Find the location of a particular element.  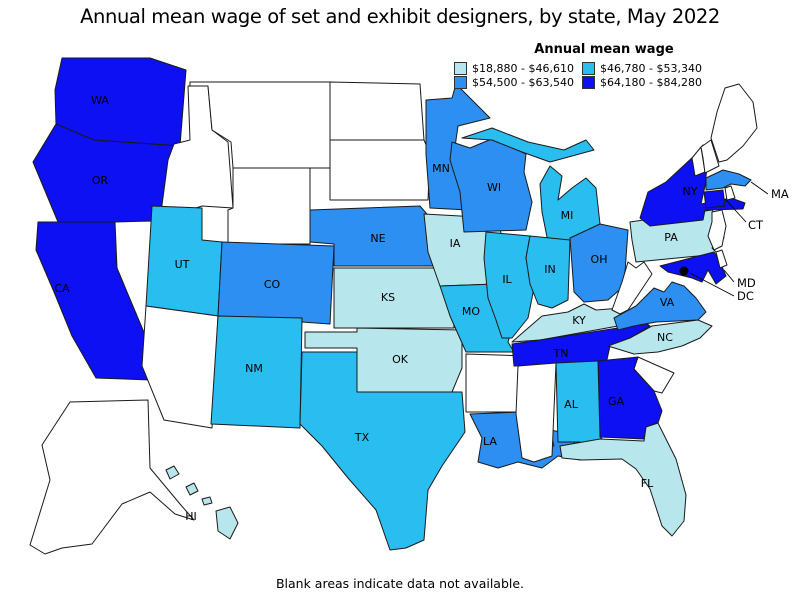

state-ak is located at coordinates (112, 477).